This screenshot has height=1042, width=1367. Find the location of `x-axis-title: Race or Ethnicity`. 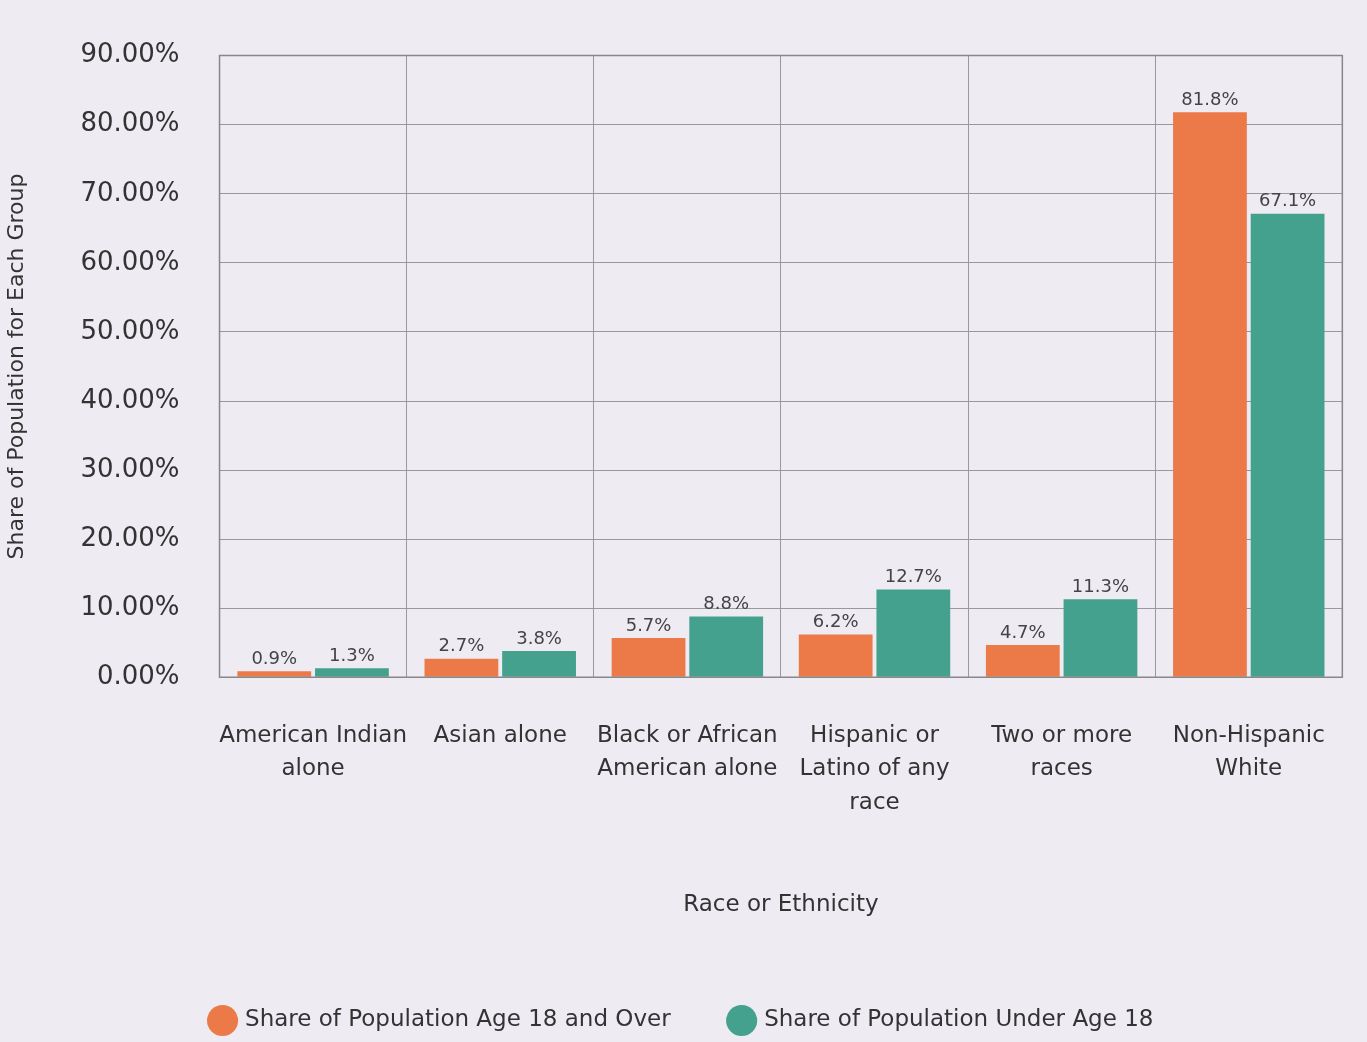

x-axis-title: Race or Ethnicity is located at coordinates (781, 903).